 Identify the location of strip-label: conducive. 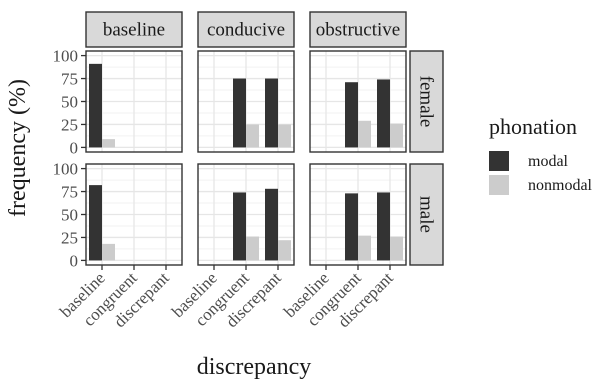
(246, 30).